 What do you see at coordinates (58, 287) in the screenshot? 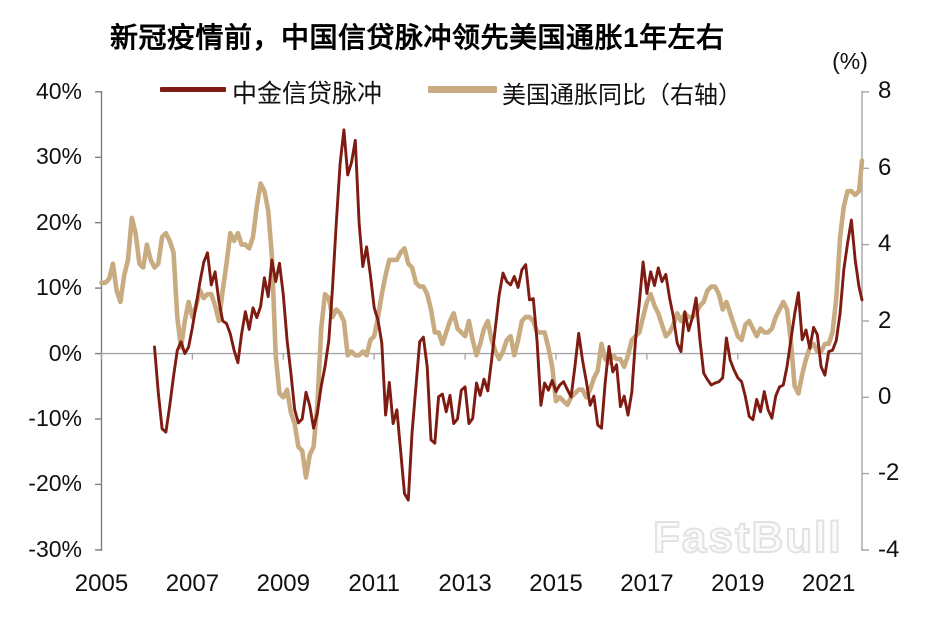
I see `y-left-tick-label: 10%` at bounding box center [58, 287].